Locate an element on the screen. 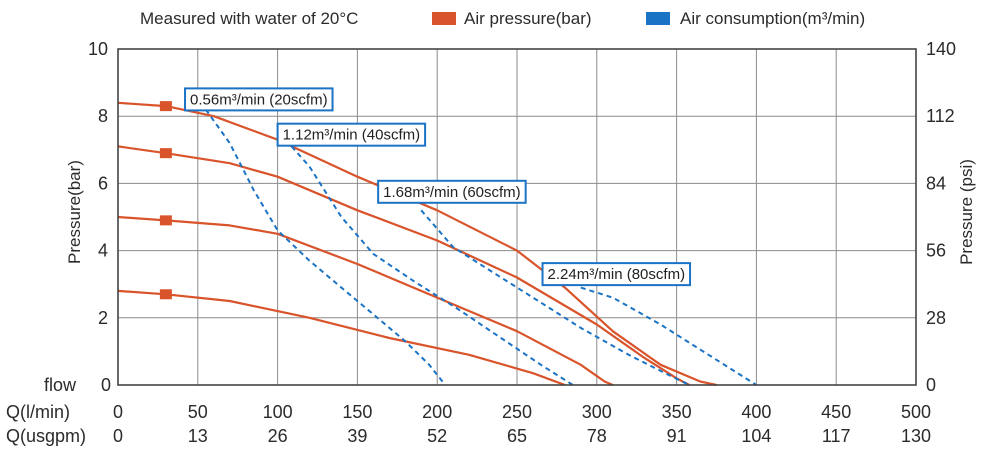 The width and height of the screenshot is (1000, 459). x-tick-usgpm: 52 is located at coordinates (437, 436).